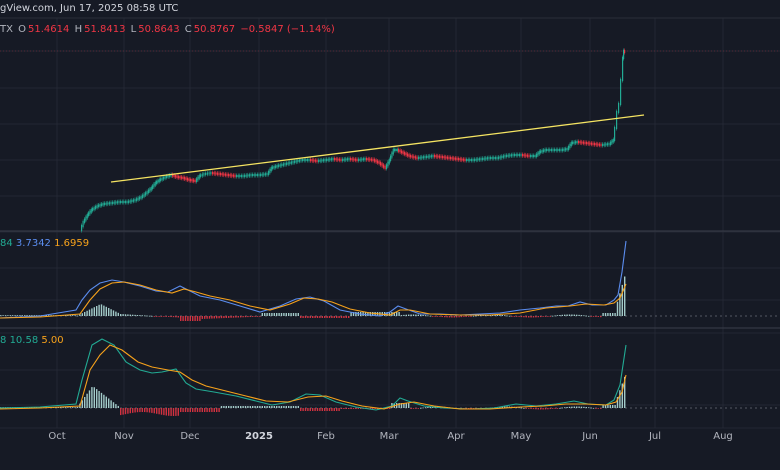 This screenshot has height=470, width=780. What do you see at coordinates (723, 436) in the screenshot?
I see `x-axis-label: Aug` at bounding box center [723, 436].